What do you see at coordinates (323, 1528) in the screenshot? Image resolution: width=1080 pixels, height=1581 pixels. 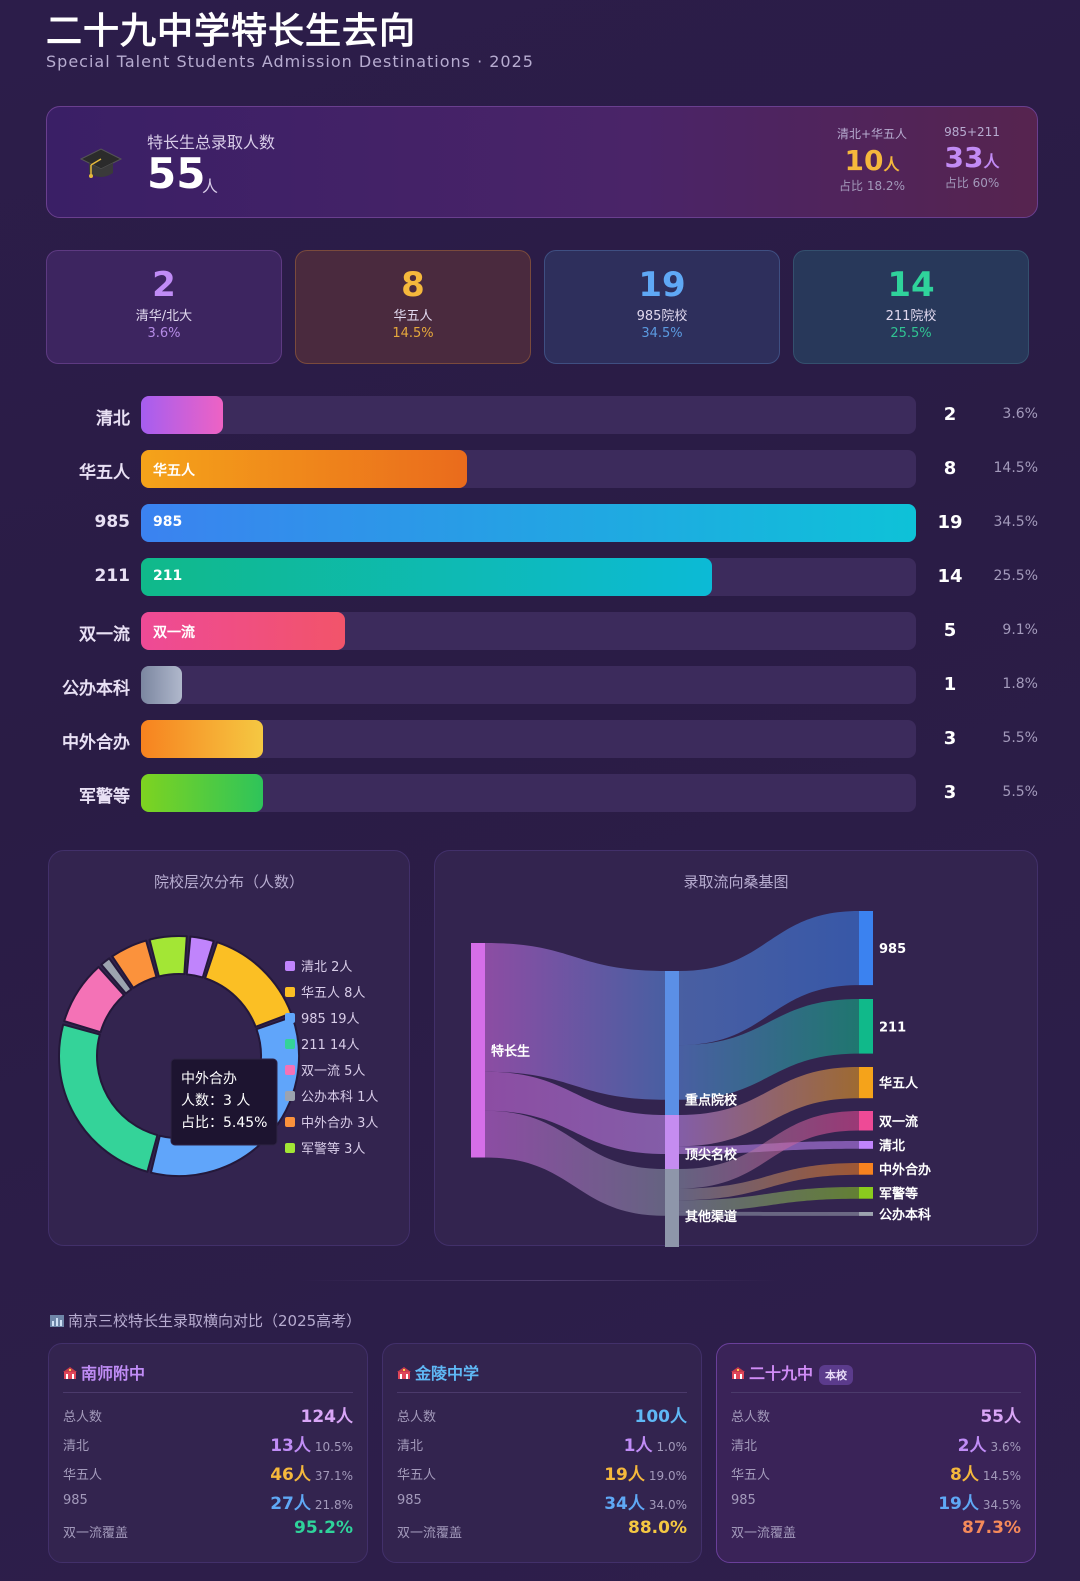 I see `compare-row-value: 95.2%` at bounding box center [323, 1528].